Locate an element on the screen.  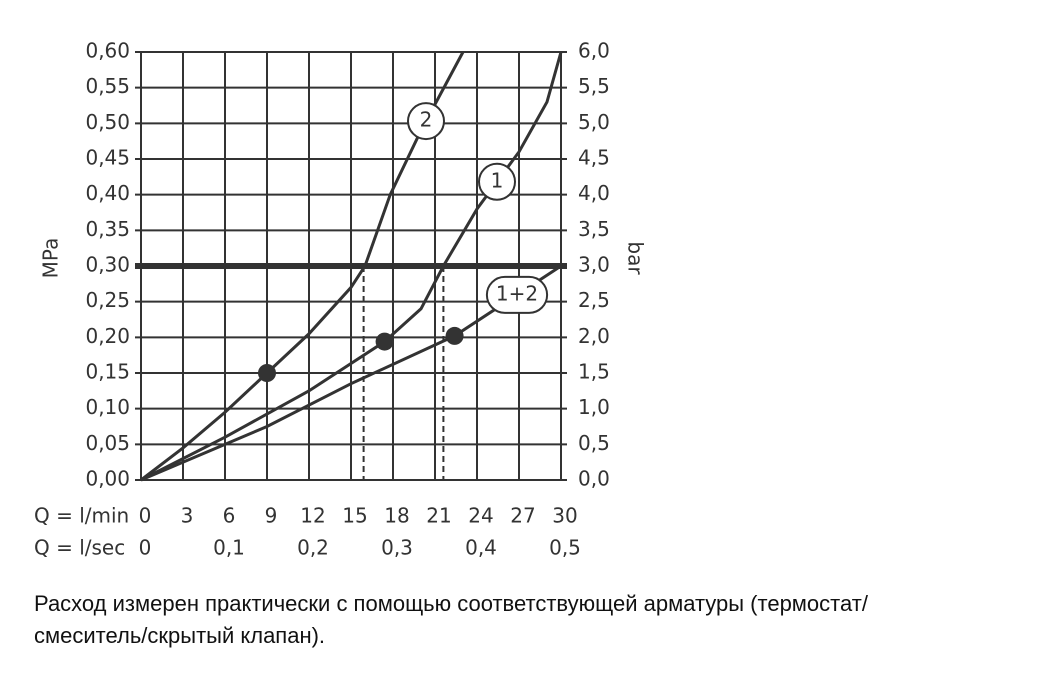
y-tick-label: 0,35 is located at coordinates (107, 229).